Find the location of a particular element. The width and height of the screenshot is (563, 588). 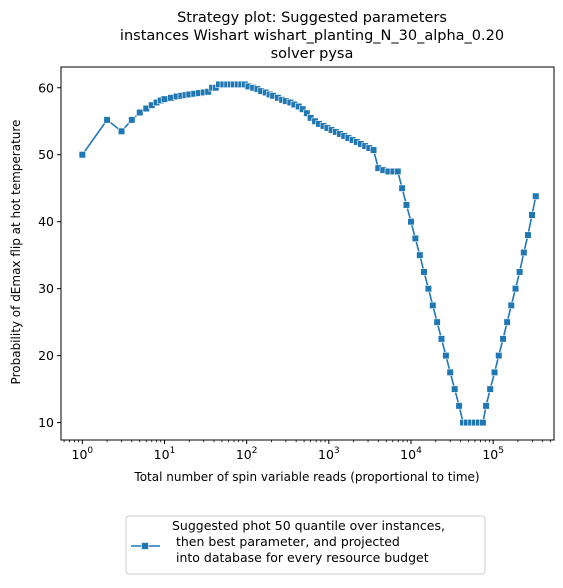

x-tick-label: 10¹ is located at coordinates (165, 454).